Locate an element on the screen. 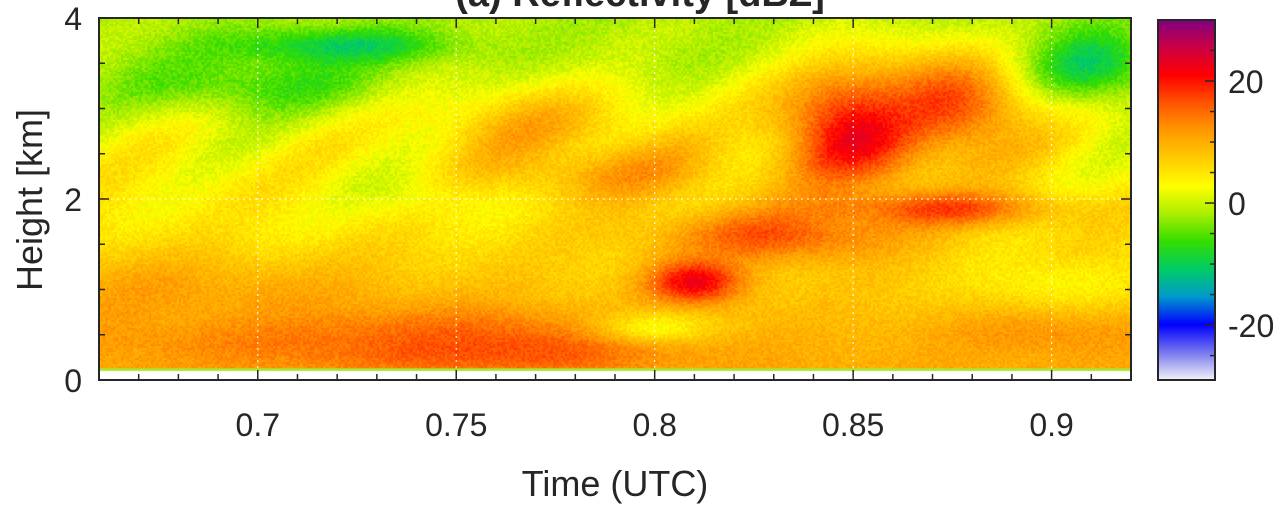 The width and height of the screenshot is (1282, 506). x-tick-label: 0.7 is located at coordinates (258, 425).